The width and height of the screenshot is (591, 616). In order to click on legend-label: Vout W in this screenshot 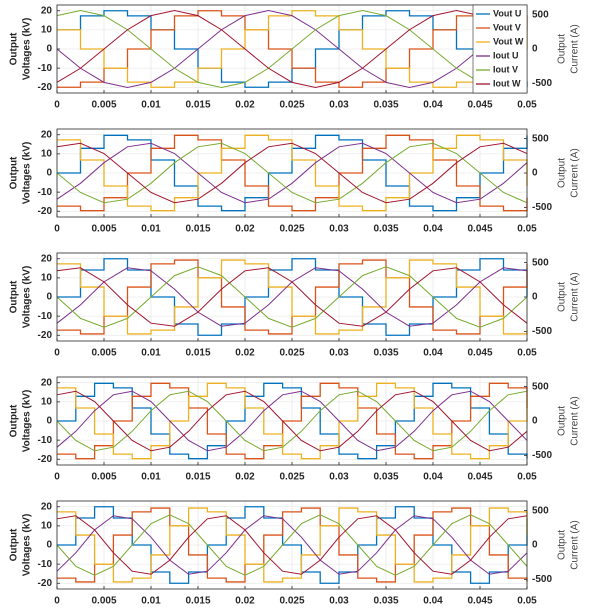, I will do `click(508, 41)`.